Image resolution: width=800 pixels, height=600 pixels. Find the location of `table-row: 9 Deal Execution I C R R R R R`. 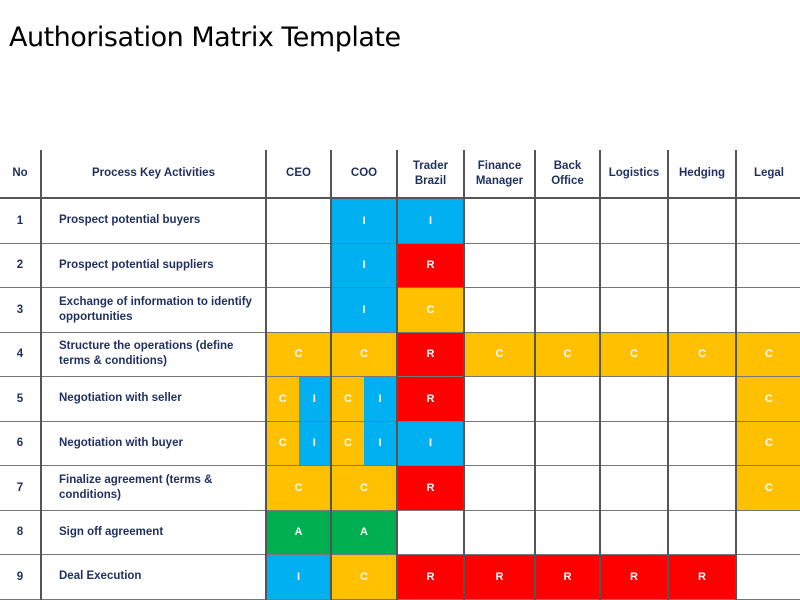

table-row: 9 Deal Execution I C R R R R R is located at coordinates (400, 577).